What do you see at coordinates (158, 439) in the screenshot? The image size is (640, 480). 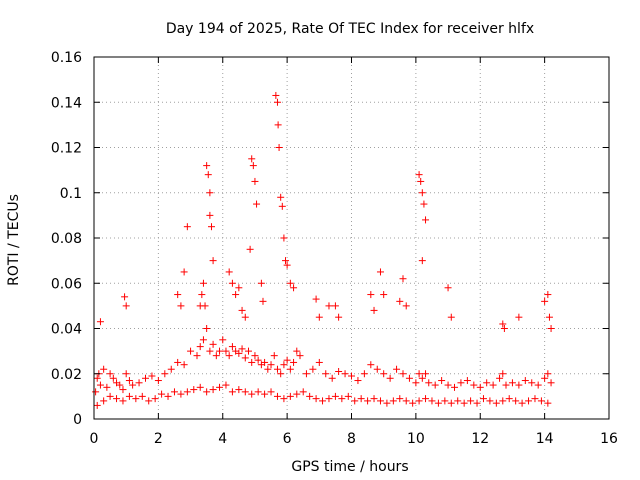 I see `x-tick-label: 2` at bounding box center [158, 439].